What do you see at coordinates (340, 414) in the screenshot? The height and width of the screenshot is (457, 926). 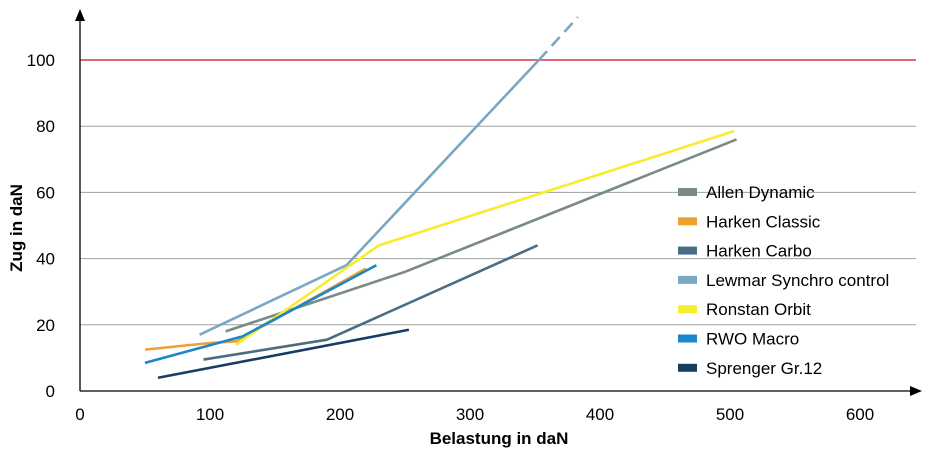 I see `x-tick-label: 200` at bounding box center [340, 414].